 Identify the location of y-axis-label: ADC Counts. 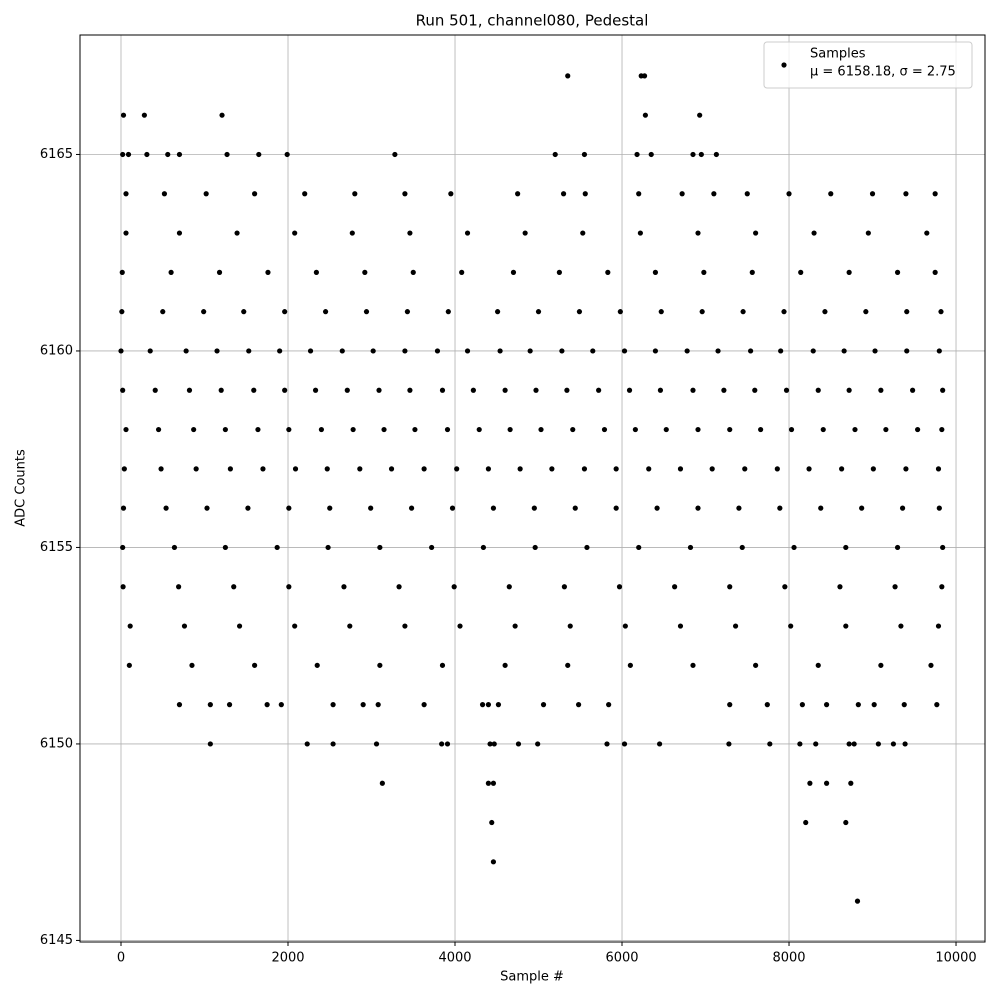
(21, 488).